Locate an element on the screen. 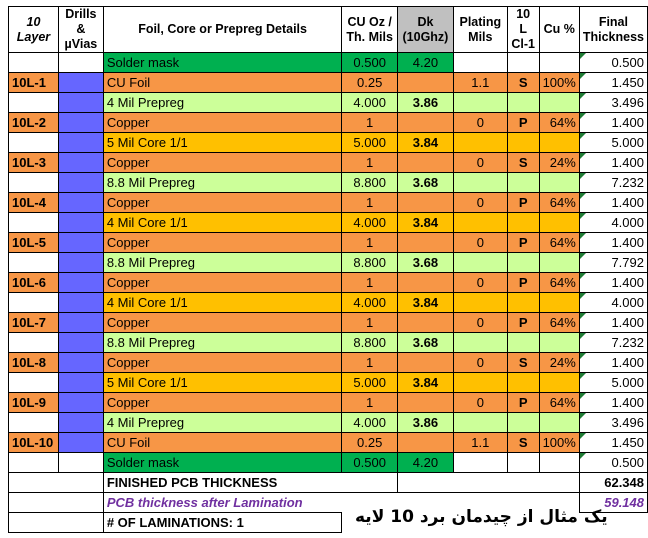  cu-thickness: 1 is located at coordinates (369, 282).